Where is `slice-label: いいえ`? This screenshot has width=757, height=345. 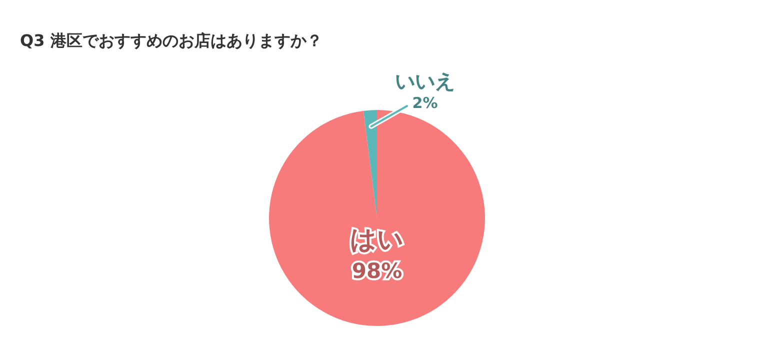 slice-label: いいえ is located at coordinates (425, 81).